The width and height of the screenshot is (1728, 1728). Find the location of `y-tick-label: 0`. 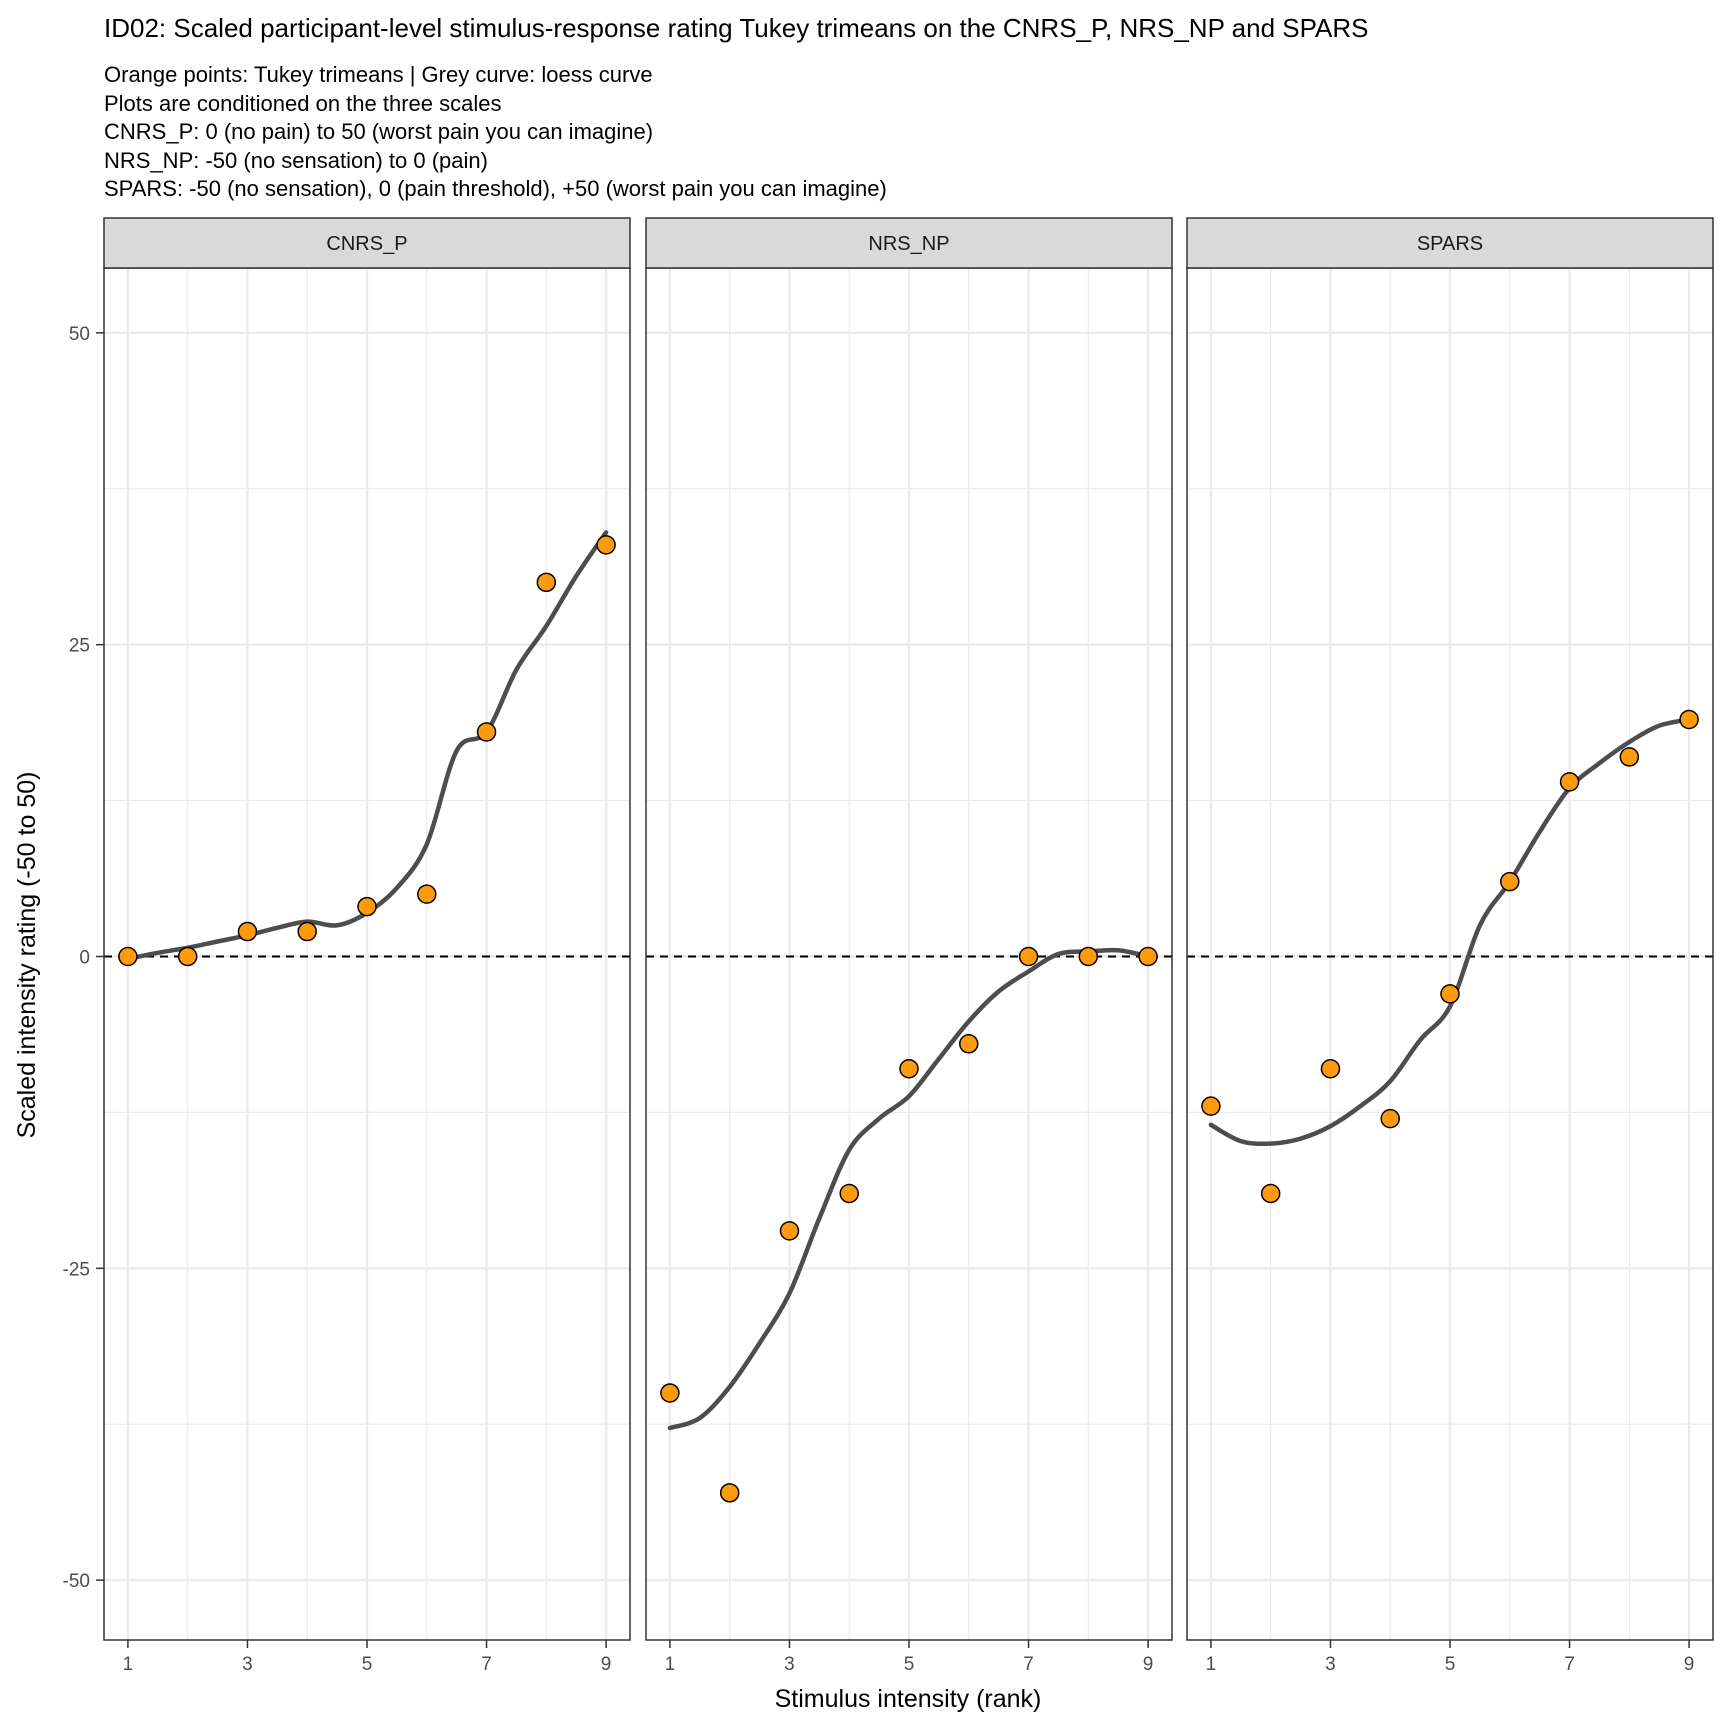

y-tick-label: 0 is located at coordinates (84, 957).